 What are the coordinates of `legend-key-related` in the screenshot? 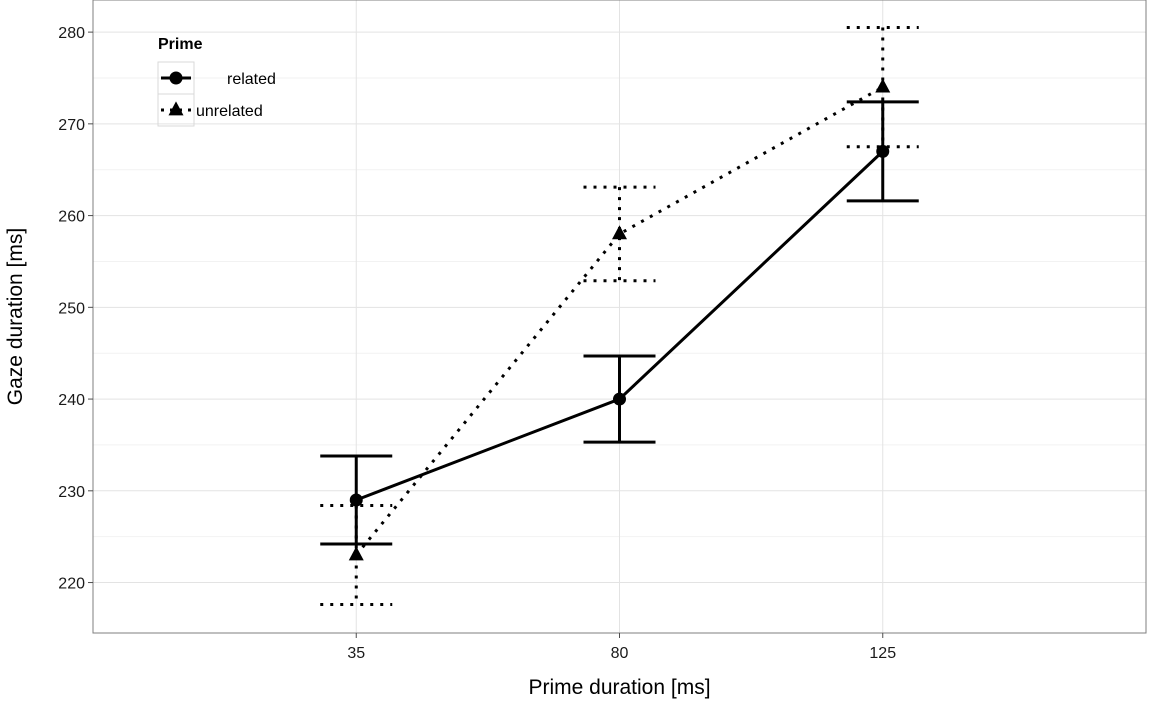 It's located at (176, 78).